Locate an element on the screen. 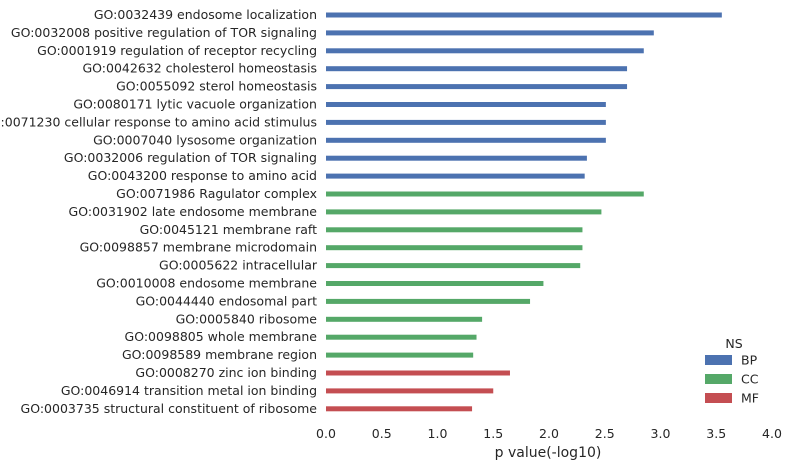 This screenshot has height=466, width=788. x-tick-label: 1.5 is located at coordinates (493, 433).